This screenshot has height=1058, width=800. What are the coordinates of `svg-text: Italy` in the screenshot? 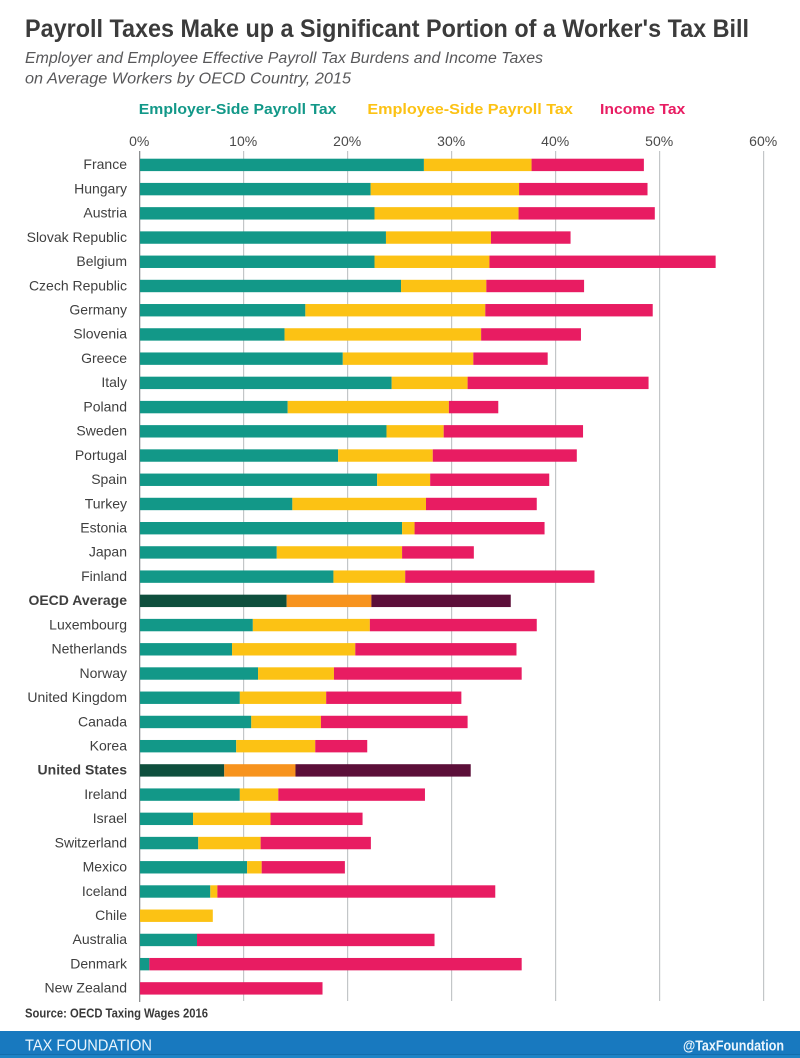 It's located at (114, 382).